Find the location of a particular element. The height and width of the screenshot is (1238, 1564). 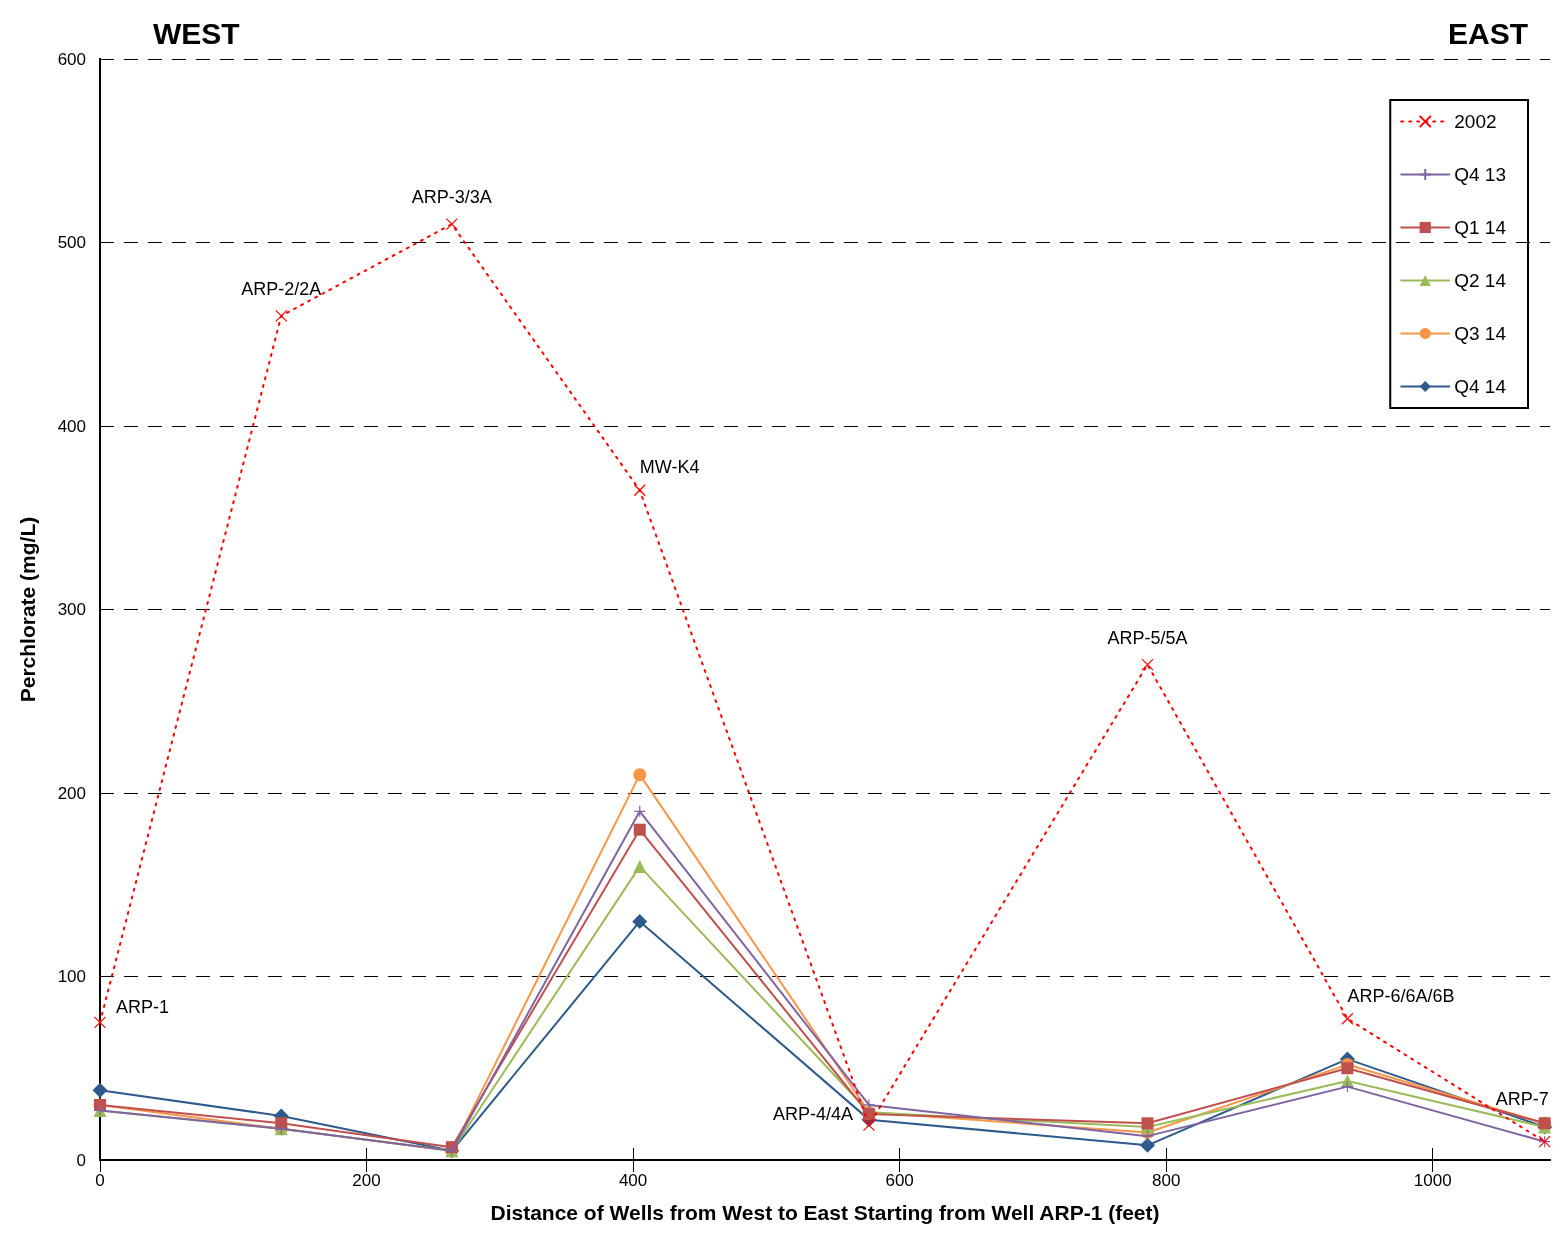

legend-label: Q1 14 is located at coordinates (1480, 227).